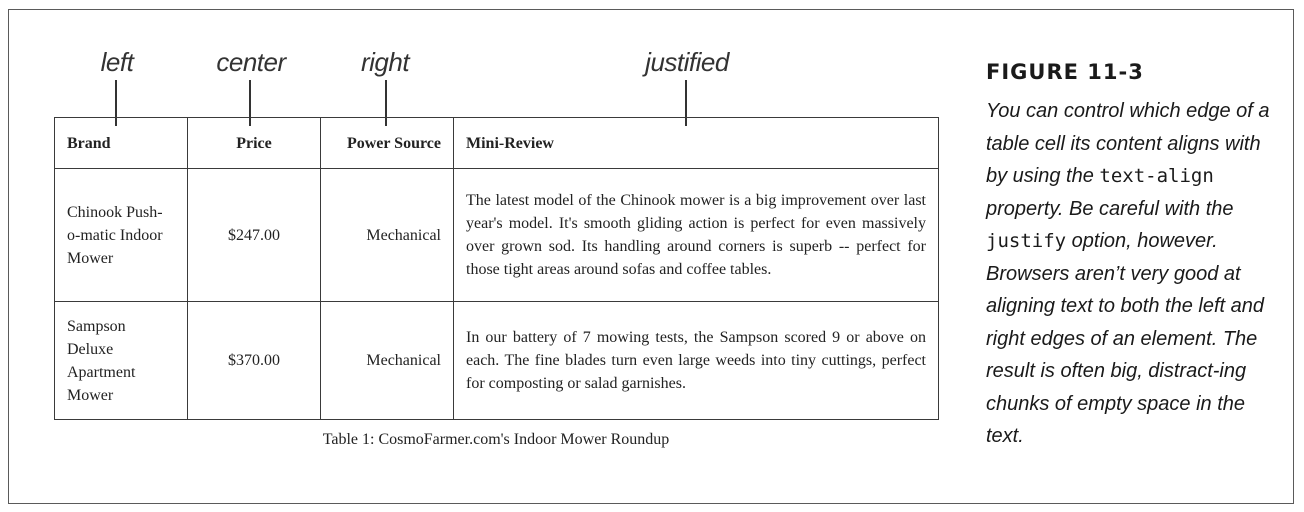 This screenshot has height=512, width=1304. I want to click on cell-brand: Chinook Push-o-matic Indoor Mower, so click(121, 235).